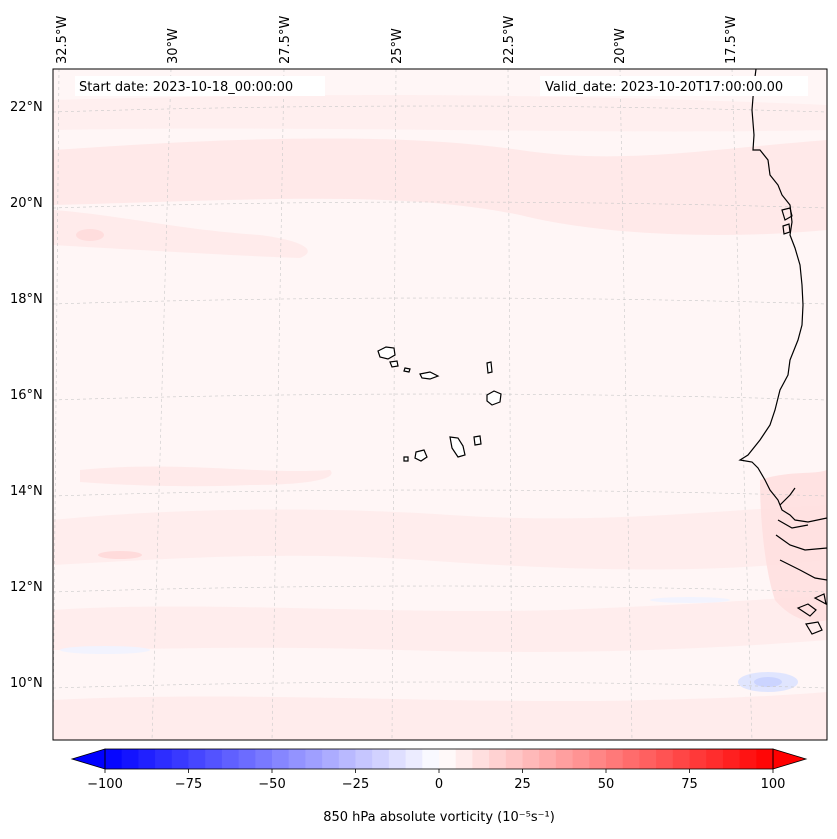 This screenshot has width=837, height=839. I want to click on colorbar-tick-label: −50, so click(271, 784).